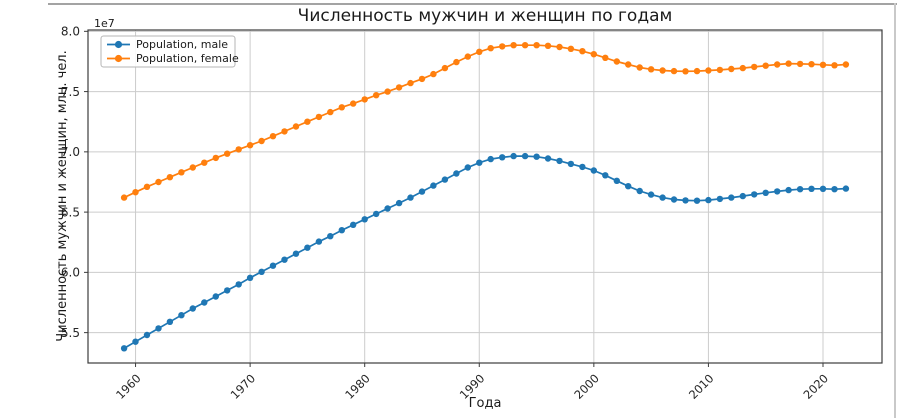  Describe the element at coordinates (357, 386) in the screenshot. I see `x-tick-label-1980: 1980` at that location.